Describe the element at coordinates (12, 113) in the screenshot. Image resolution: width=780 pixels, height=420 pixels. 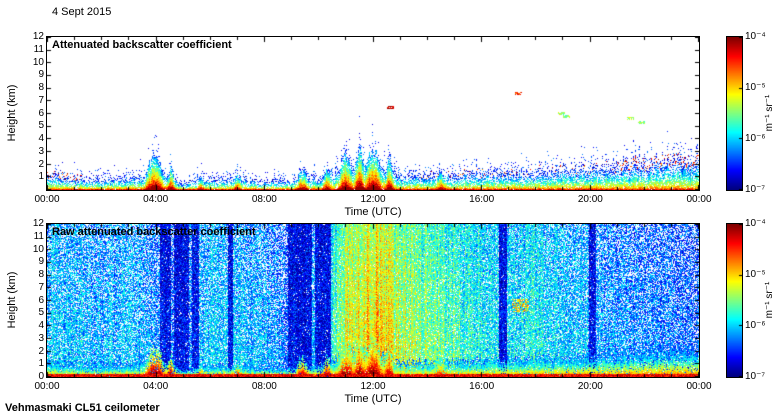
I see `y-axis-label-top: Height (km)` at that location.